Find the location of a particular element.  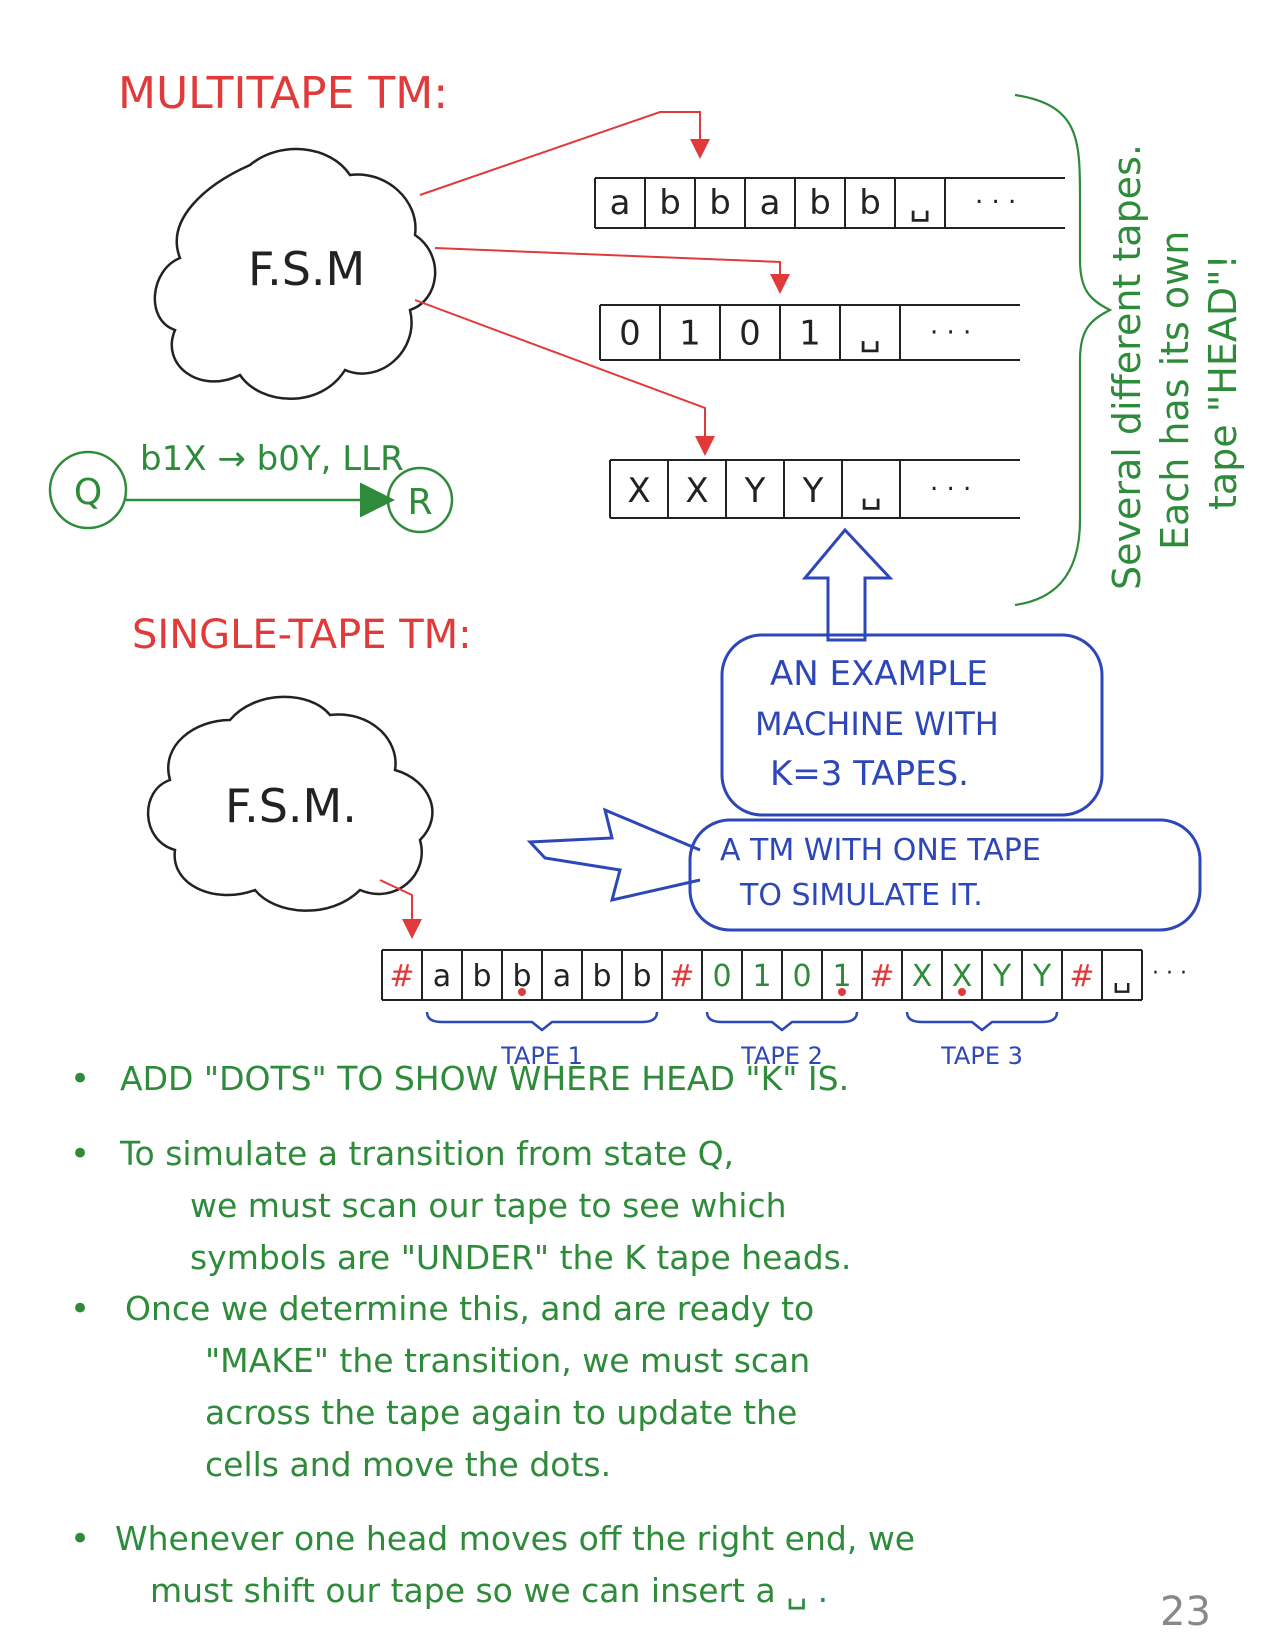

fsm-label-single: F.S.M. is located at coordinates (291, 806).